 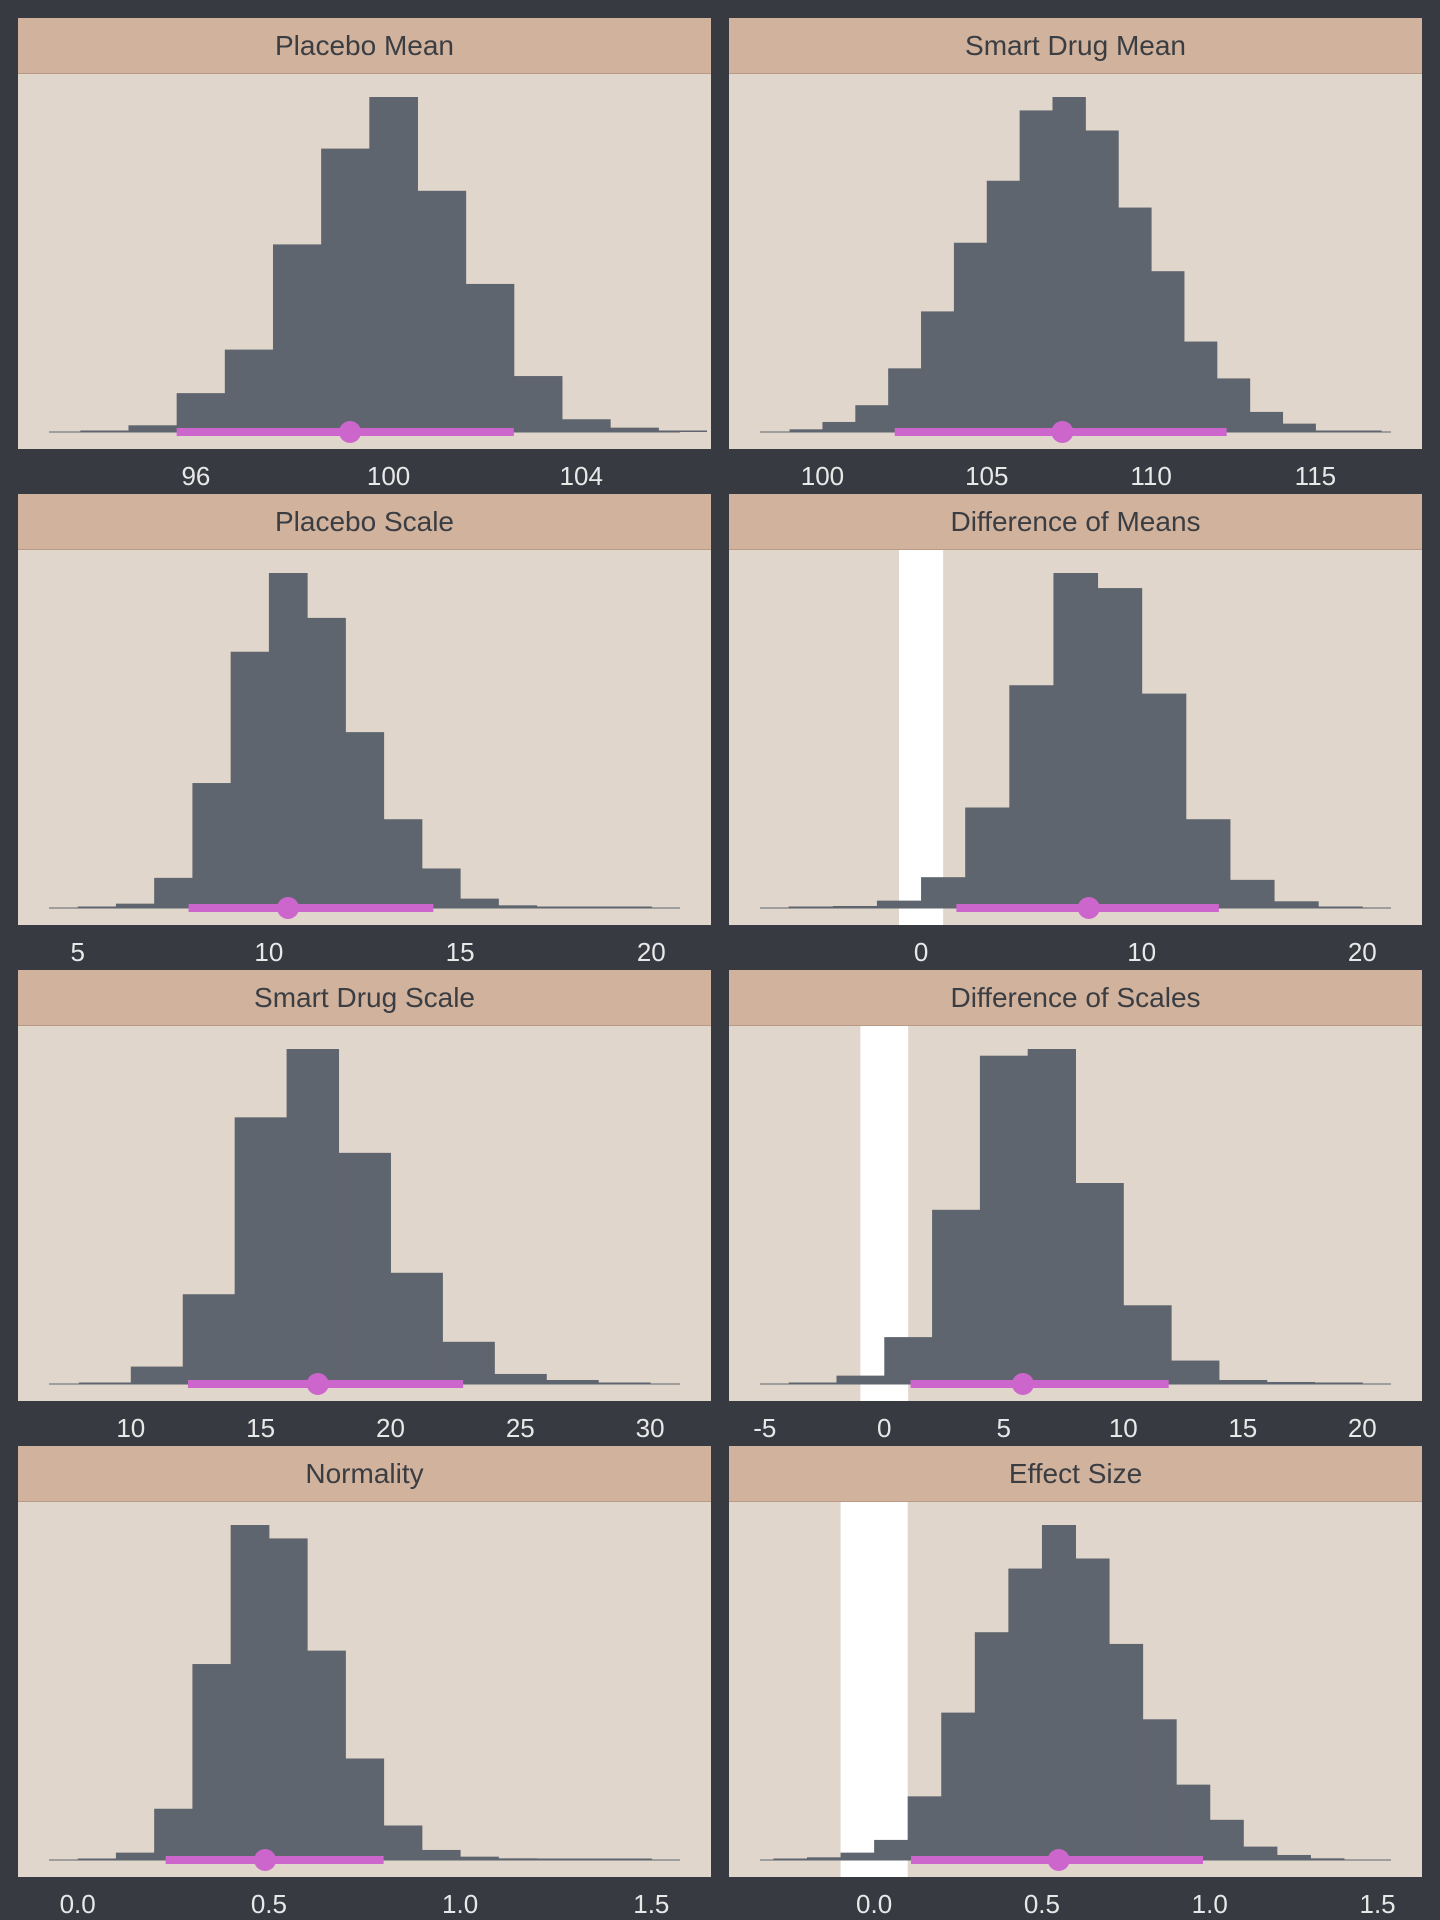 What do you see at coordinates (651, 1904) in the screenshot?
I see `x-tick-label: 1.5` at bounding box center [651, 1904].